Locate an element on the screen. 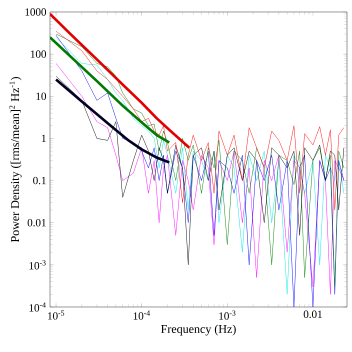 This screenshot has width=352, height=352. y-tick-label: 10$^{-4}$ is located at coordinates (38, 307).